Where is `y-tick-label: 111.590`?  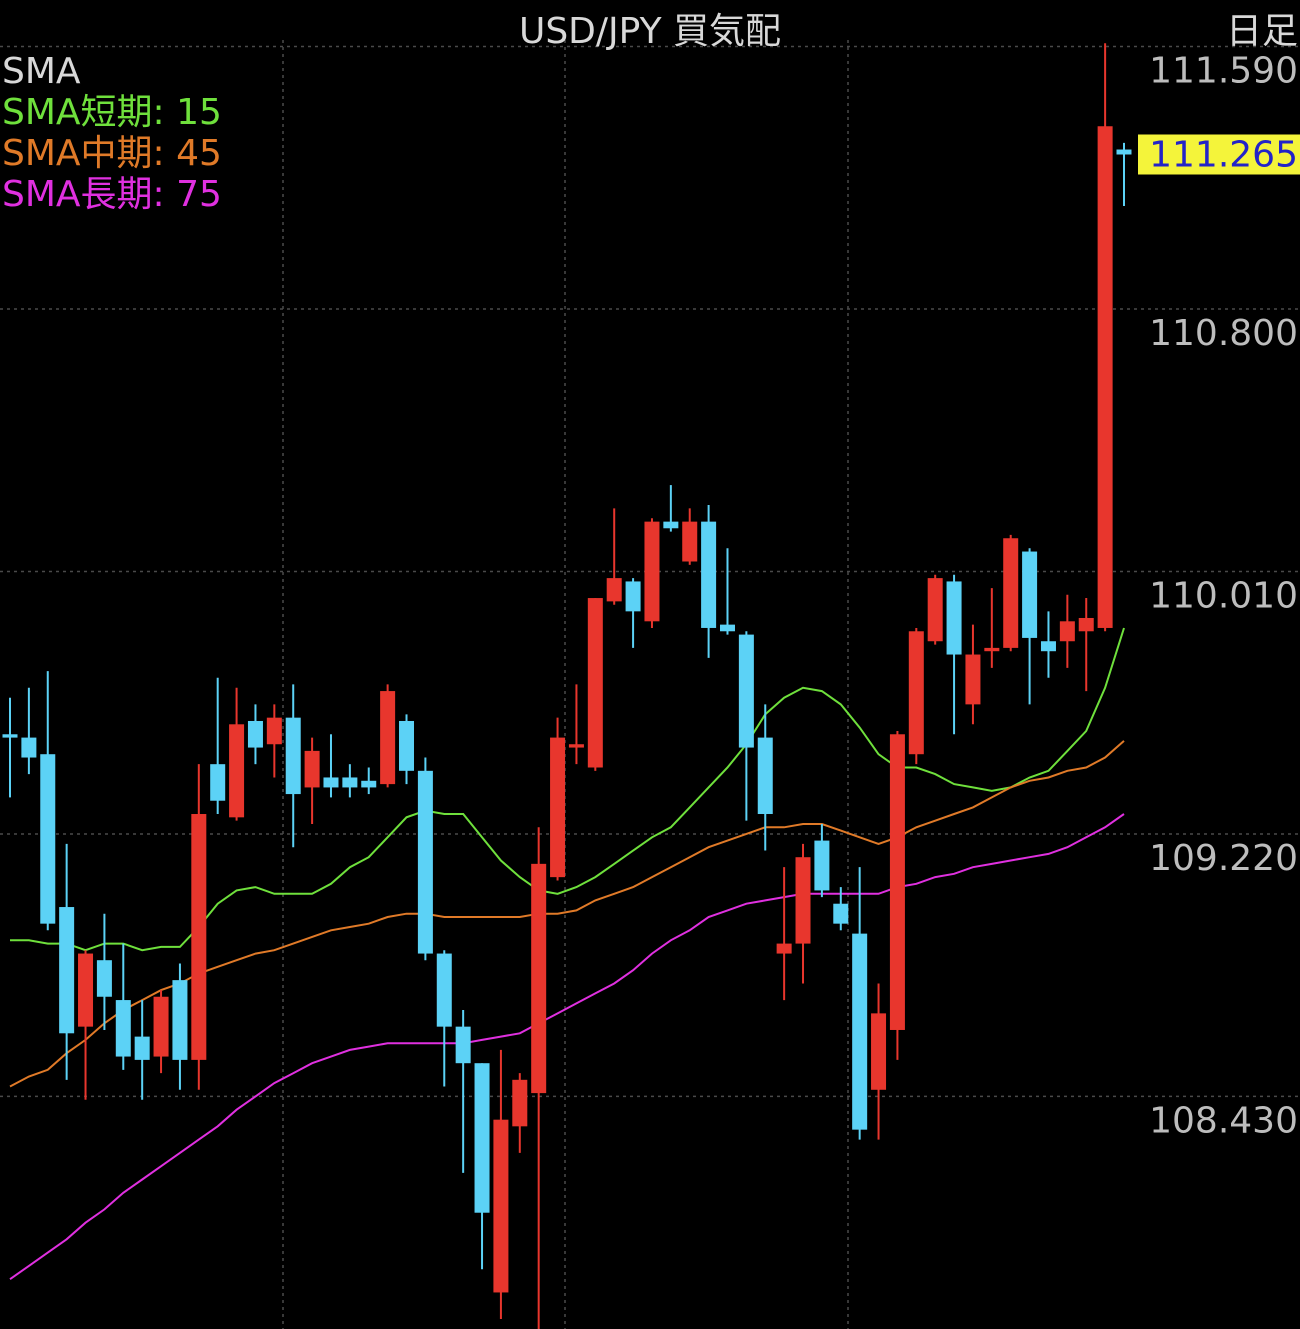
y-tick-label: 111.590 is located at coordinates (1223, 71).